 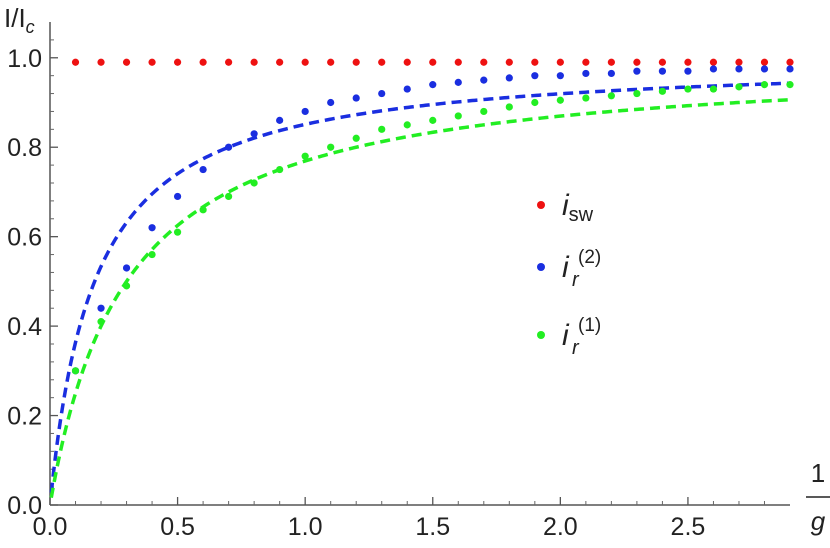 I want to click on legend-label-superscript: (1), so click(x=589, y=325).